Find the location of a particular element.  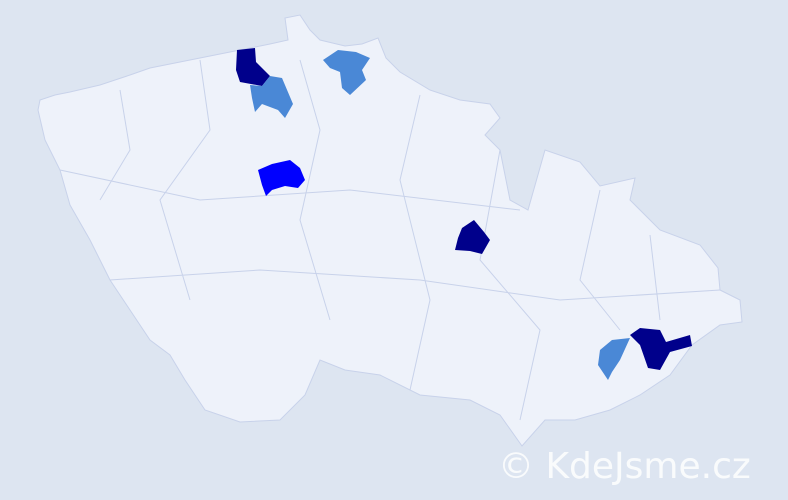

watermark: © KdeJsme.cz is located at coordinates (624, 466).